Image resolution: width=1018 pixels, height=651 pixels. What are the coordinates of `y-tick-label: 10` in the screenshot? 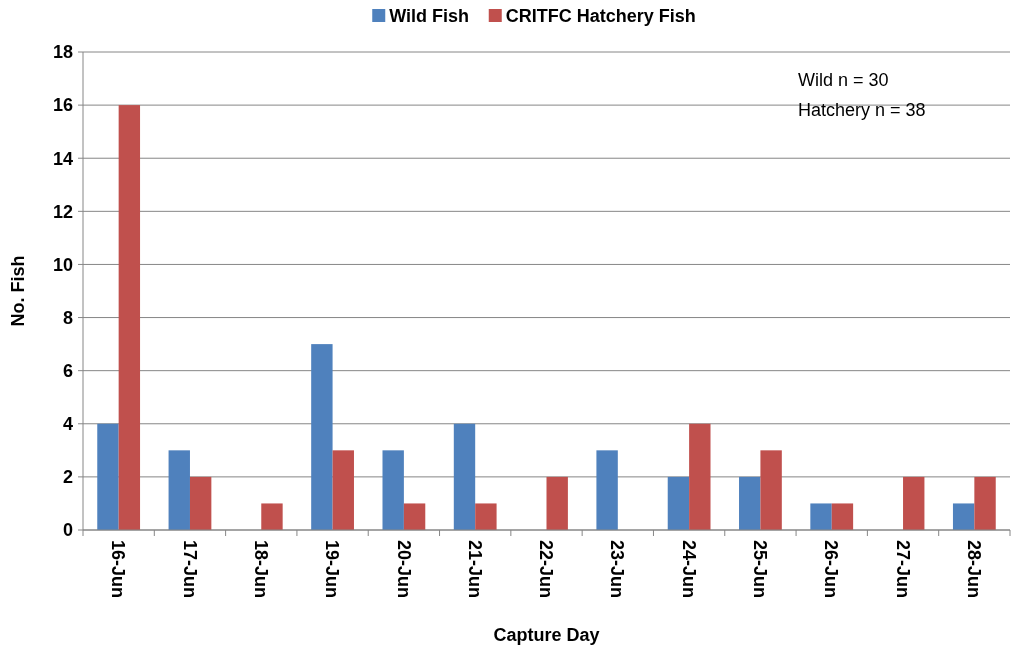 It's located at (62, 264).